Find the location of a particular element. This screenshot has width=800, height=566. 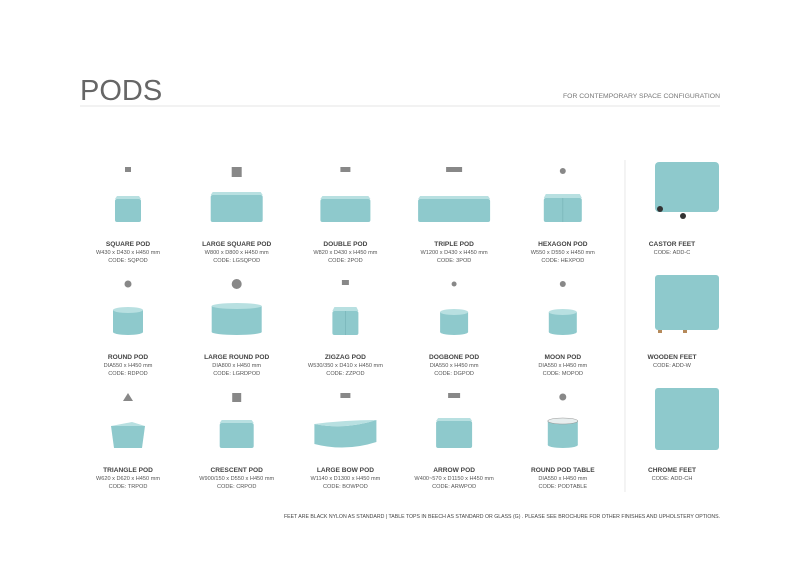

castor-wheel is located at coordinates (660, 209).